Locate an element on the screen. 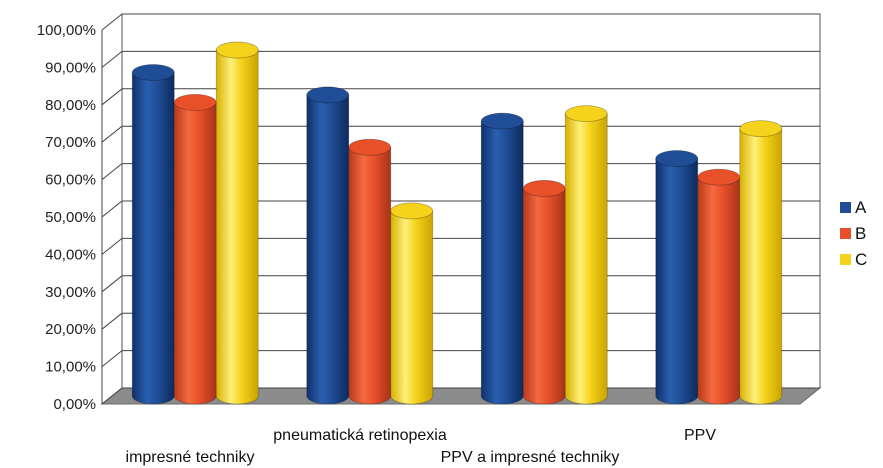 The width and height of the screenshot is (883, 468). x-tick-label: impresné techniky is located at coordinates (190, 457).